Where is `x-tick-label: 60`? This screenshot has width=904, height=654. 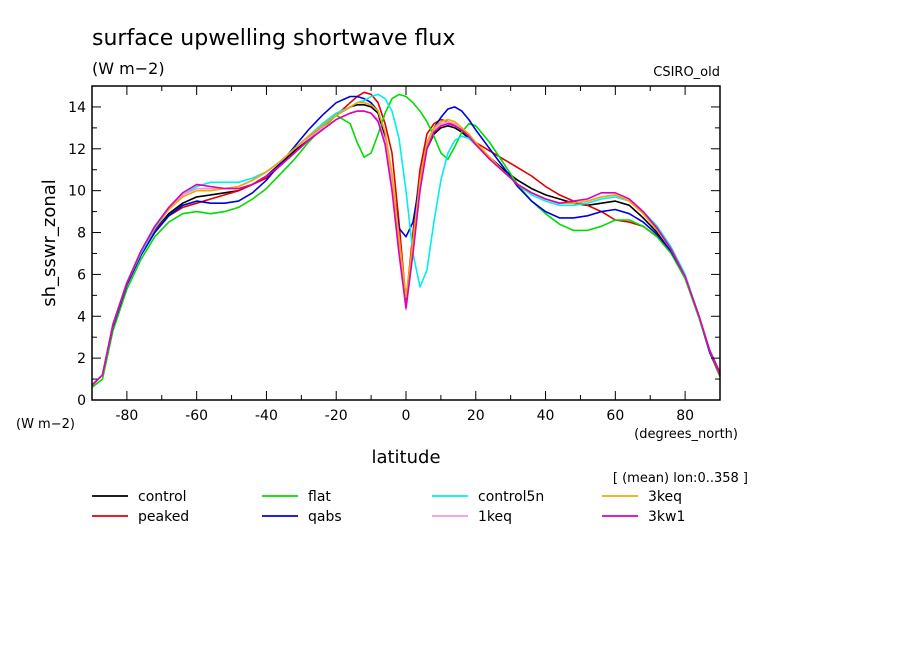 x-tick-label: 60 is located at coordinates (615, 416).